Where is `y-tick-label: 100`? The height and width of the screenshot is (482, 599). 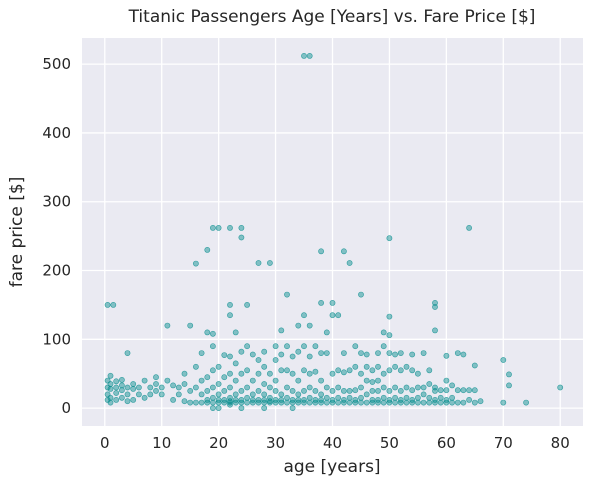
y-tick-label: 100 is located at coordinates (56, 339).